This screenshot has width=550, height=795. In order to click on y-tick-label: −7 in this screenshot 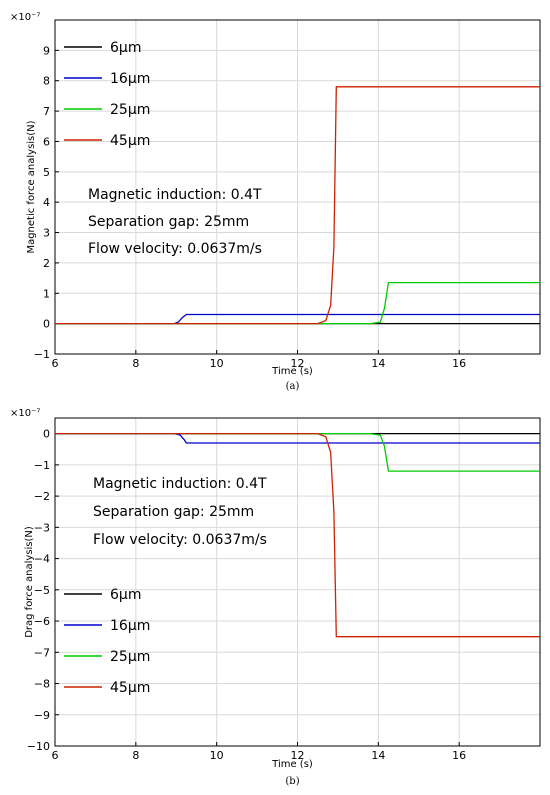, I will do `click(42, 652)`.